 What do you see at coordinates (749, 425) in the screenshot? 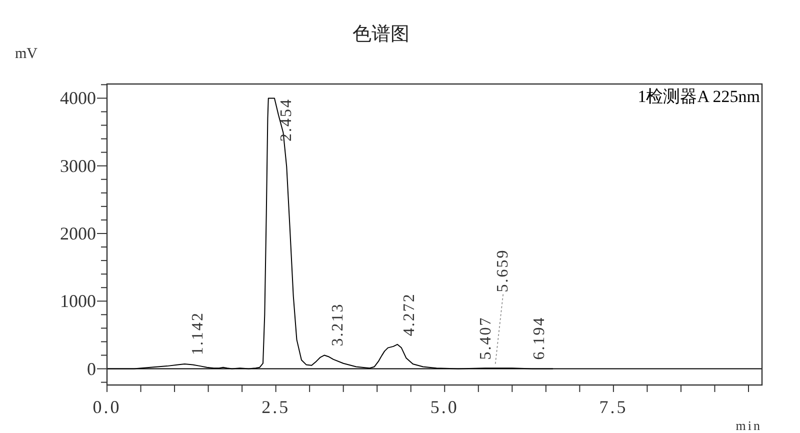
I see `x-axis-title: min` at bounding box center [749, 425].